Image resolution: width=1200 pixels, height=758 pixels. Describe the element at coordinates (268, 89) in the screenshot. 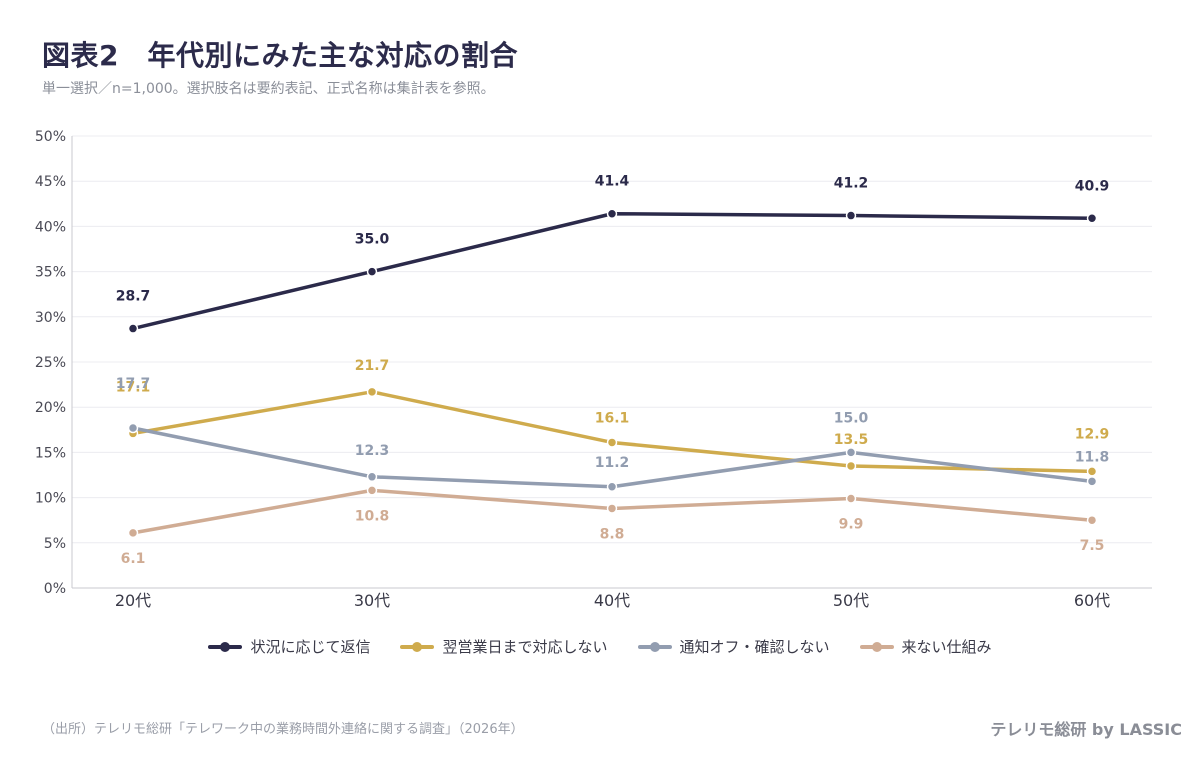

I see `chart-subtitle: 単一選択／n=1,000。選択肢名は要約表記、正式名称は集計表を参照。` at that location.